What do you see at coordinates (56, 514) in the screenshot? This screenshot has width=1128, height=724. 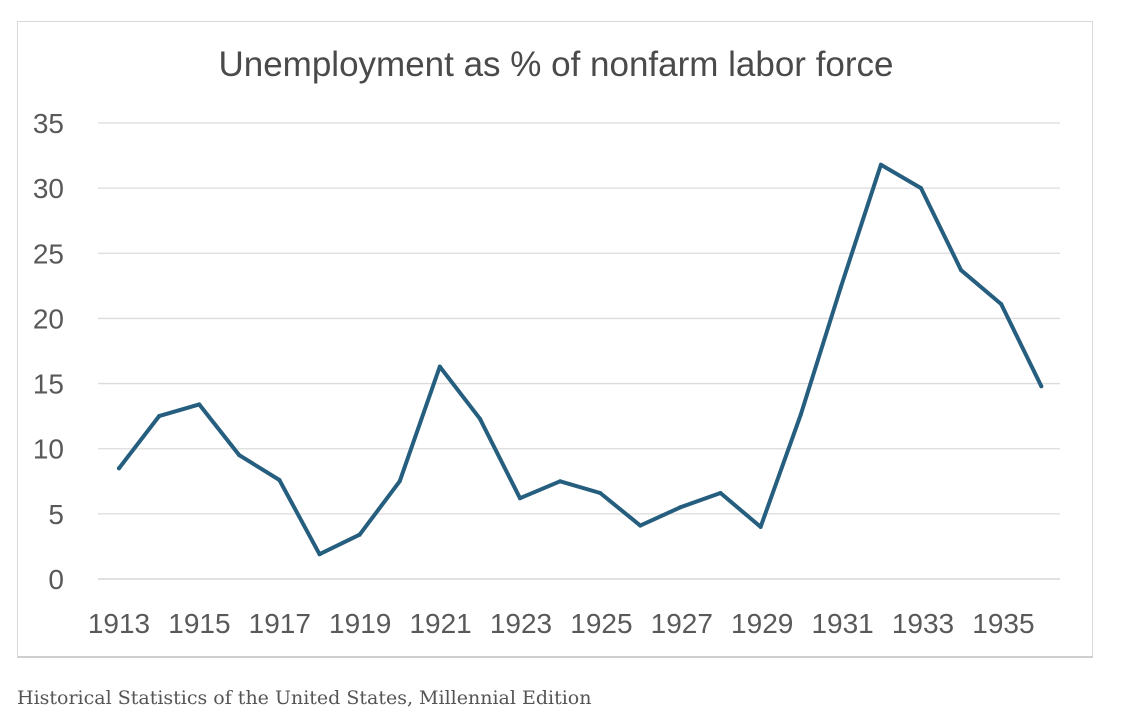 I see `y-tick-label: 5` at bounding box center [56, 514].